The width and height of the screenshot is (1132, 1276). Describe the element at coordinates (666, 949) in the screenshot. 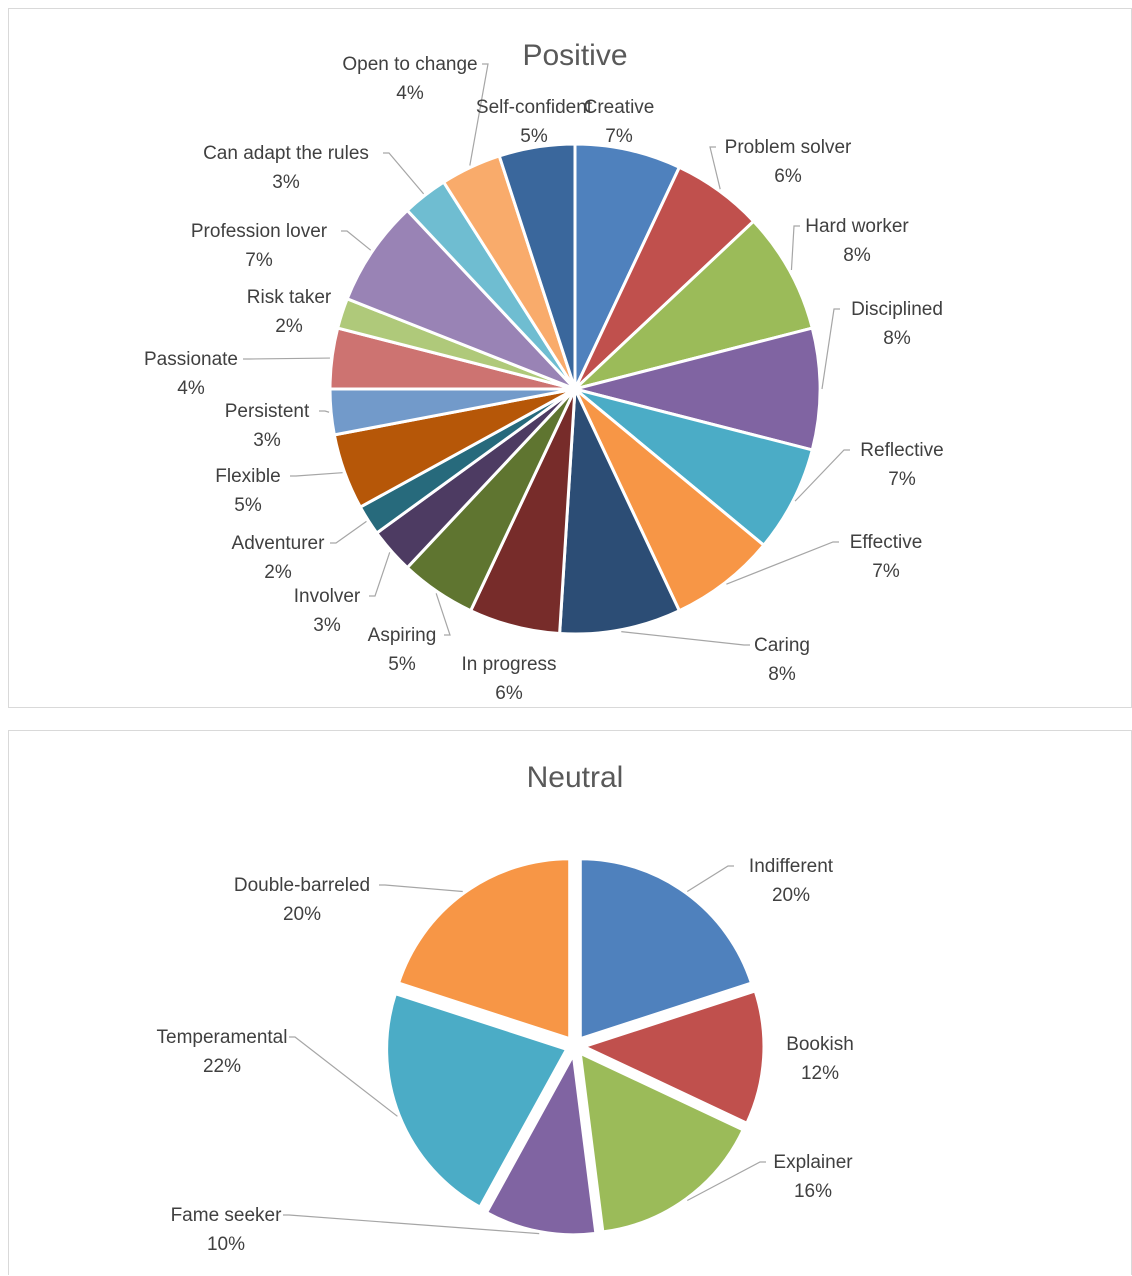

I see `slice-indifferent` at that location.